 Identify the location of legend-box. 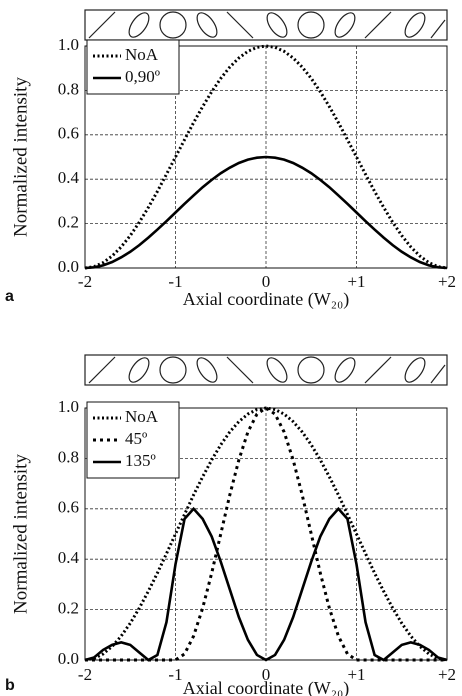
(133, 67).